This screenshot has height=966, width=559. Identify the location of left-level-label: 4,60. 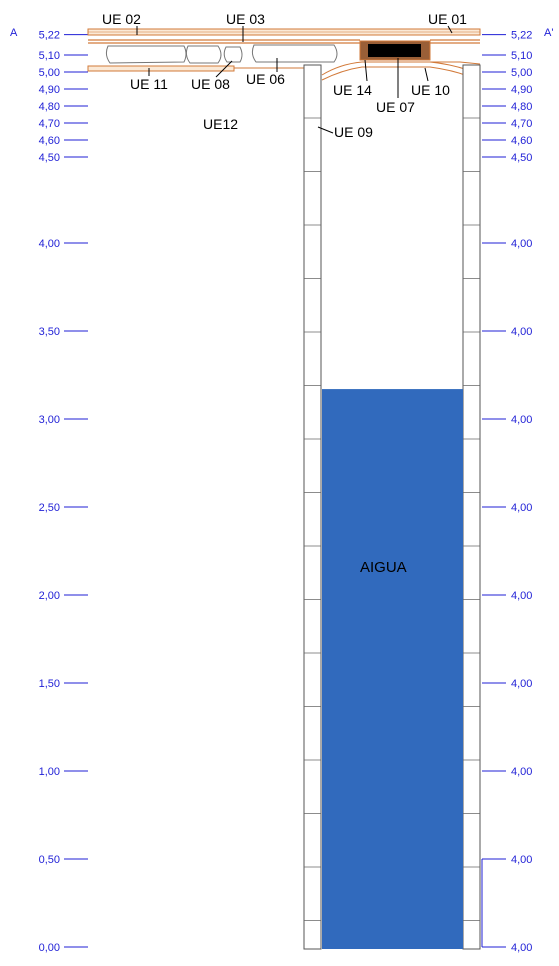
(49, 141).